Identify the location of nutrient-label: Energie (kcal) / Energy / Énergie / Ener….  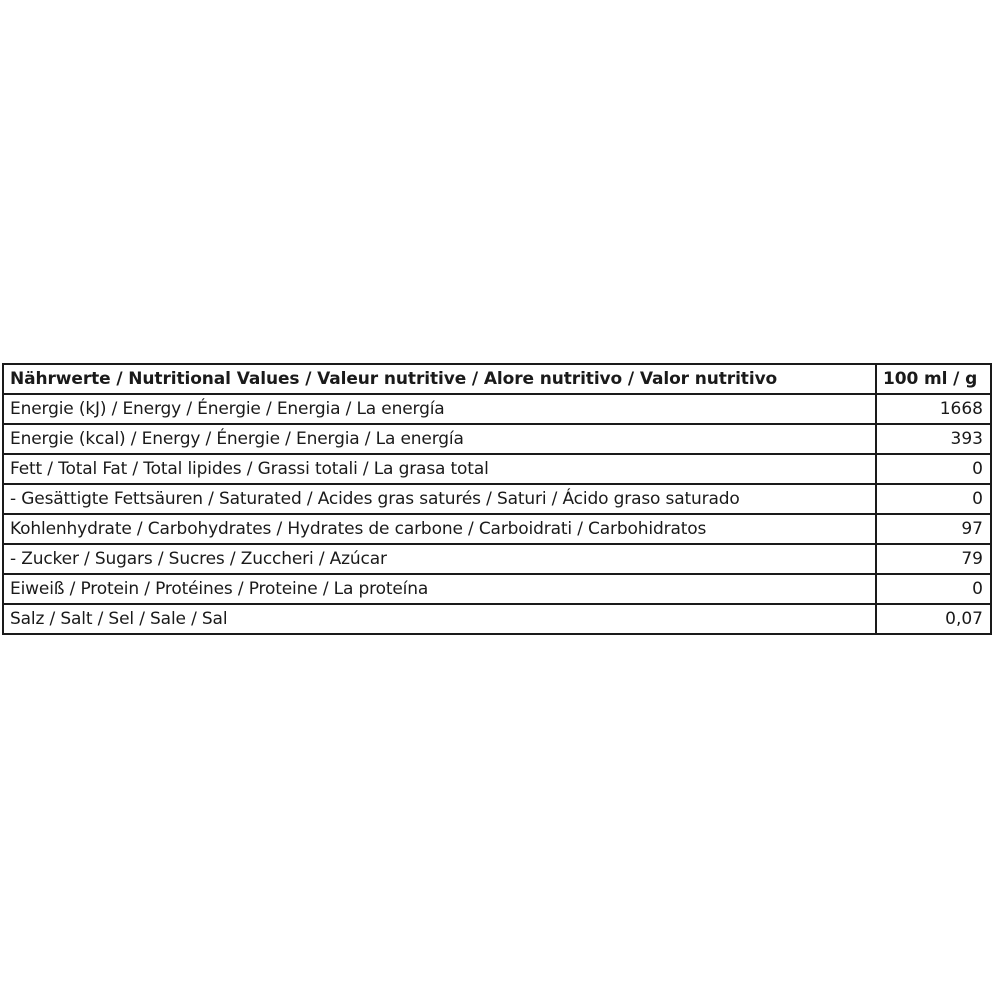
(439, 439).